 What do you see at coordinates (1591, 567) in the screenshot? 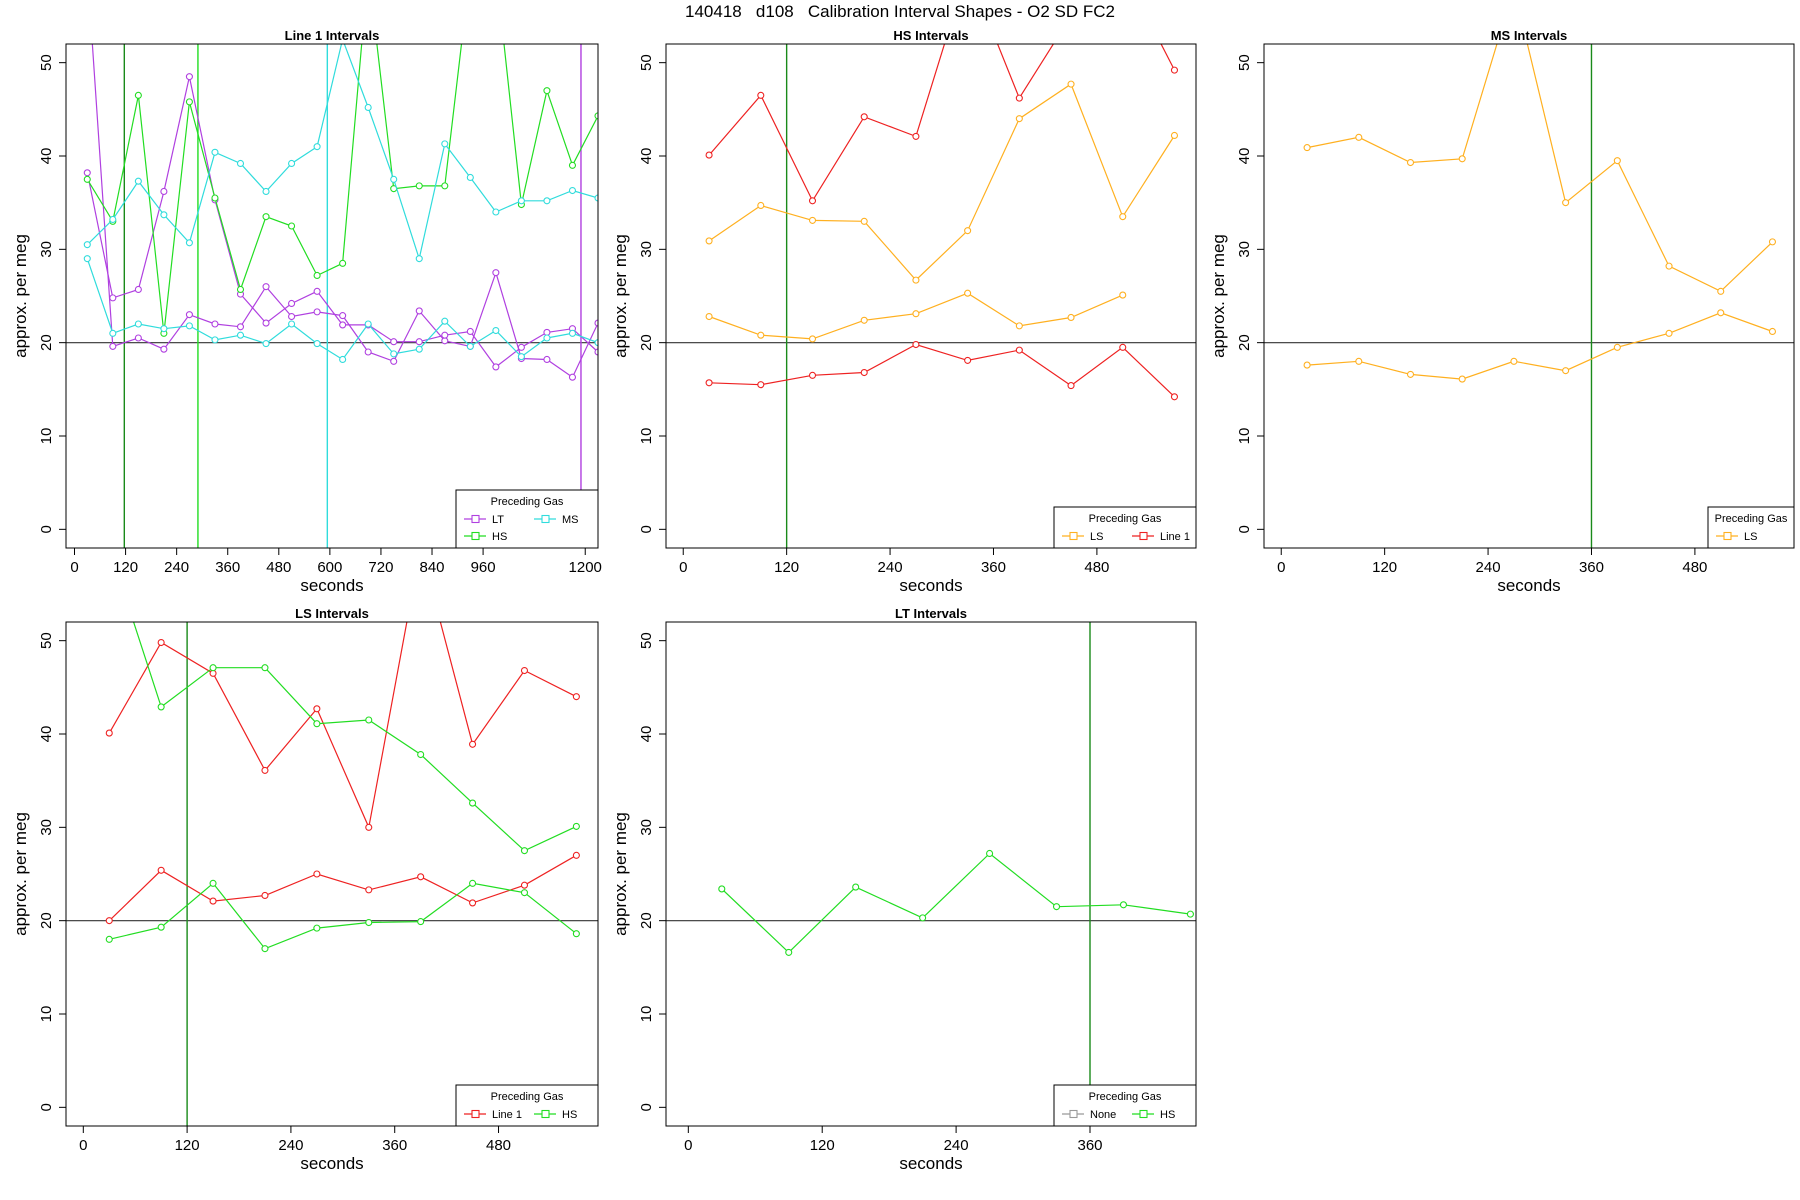
I see `x-tick-label: 360` at bounding box center [1591, 567].